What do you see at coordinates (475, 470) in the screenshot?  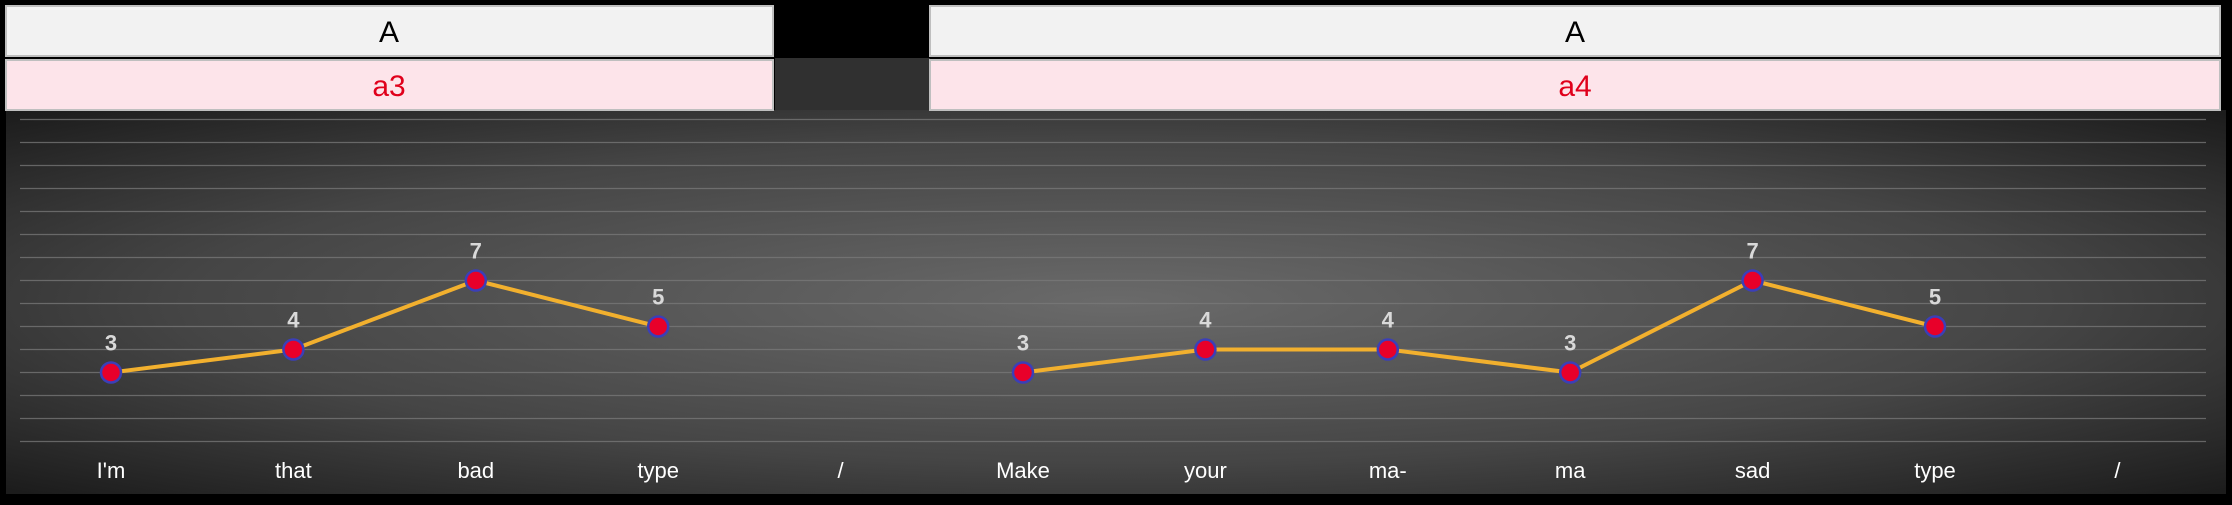 I see `x-tick-label: bad` at bounding box center [475, 470].